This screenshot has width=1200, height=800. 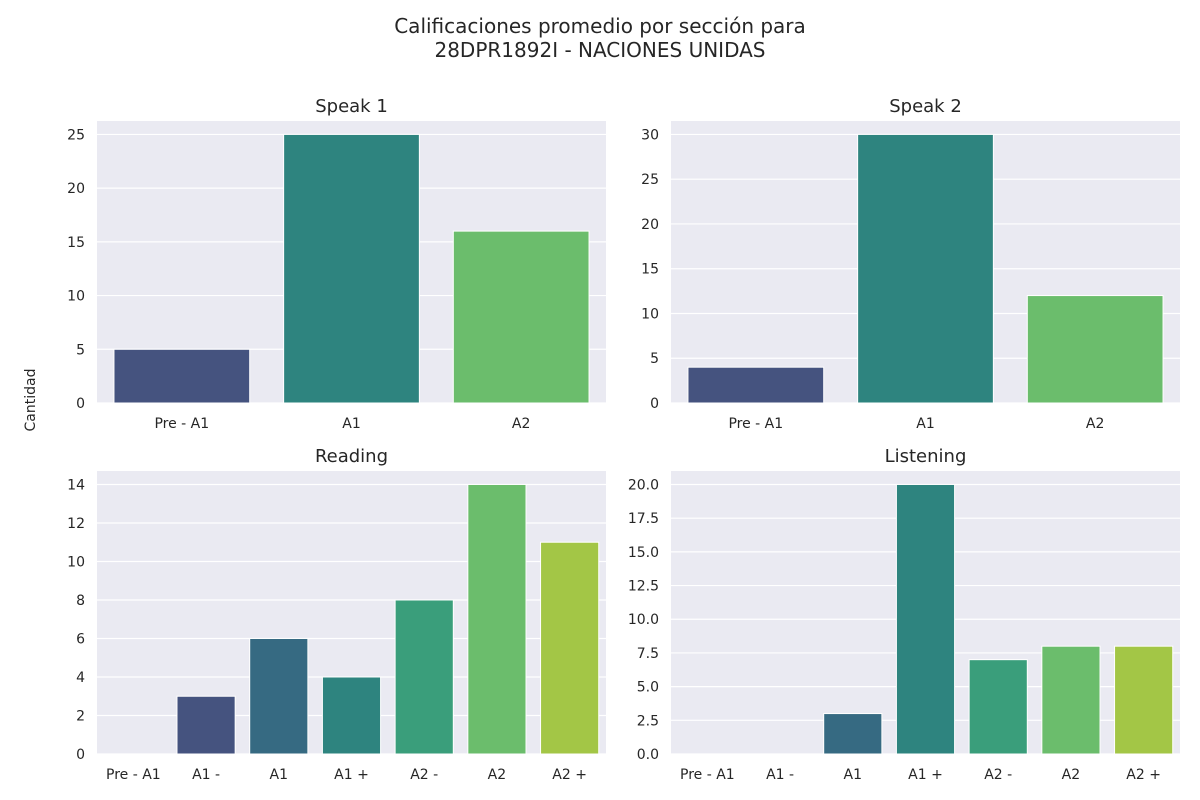 What do you see at coordinates (643, 587) in the screenshot?
I see `y-tick-label: 12.5` at bounding box center [643, 587].